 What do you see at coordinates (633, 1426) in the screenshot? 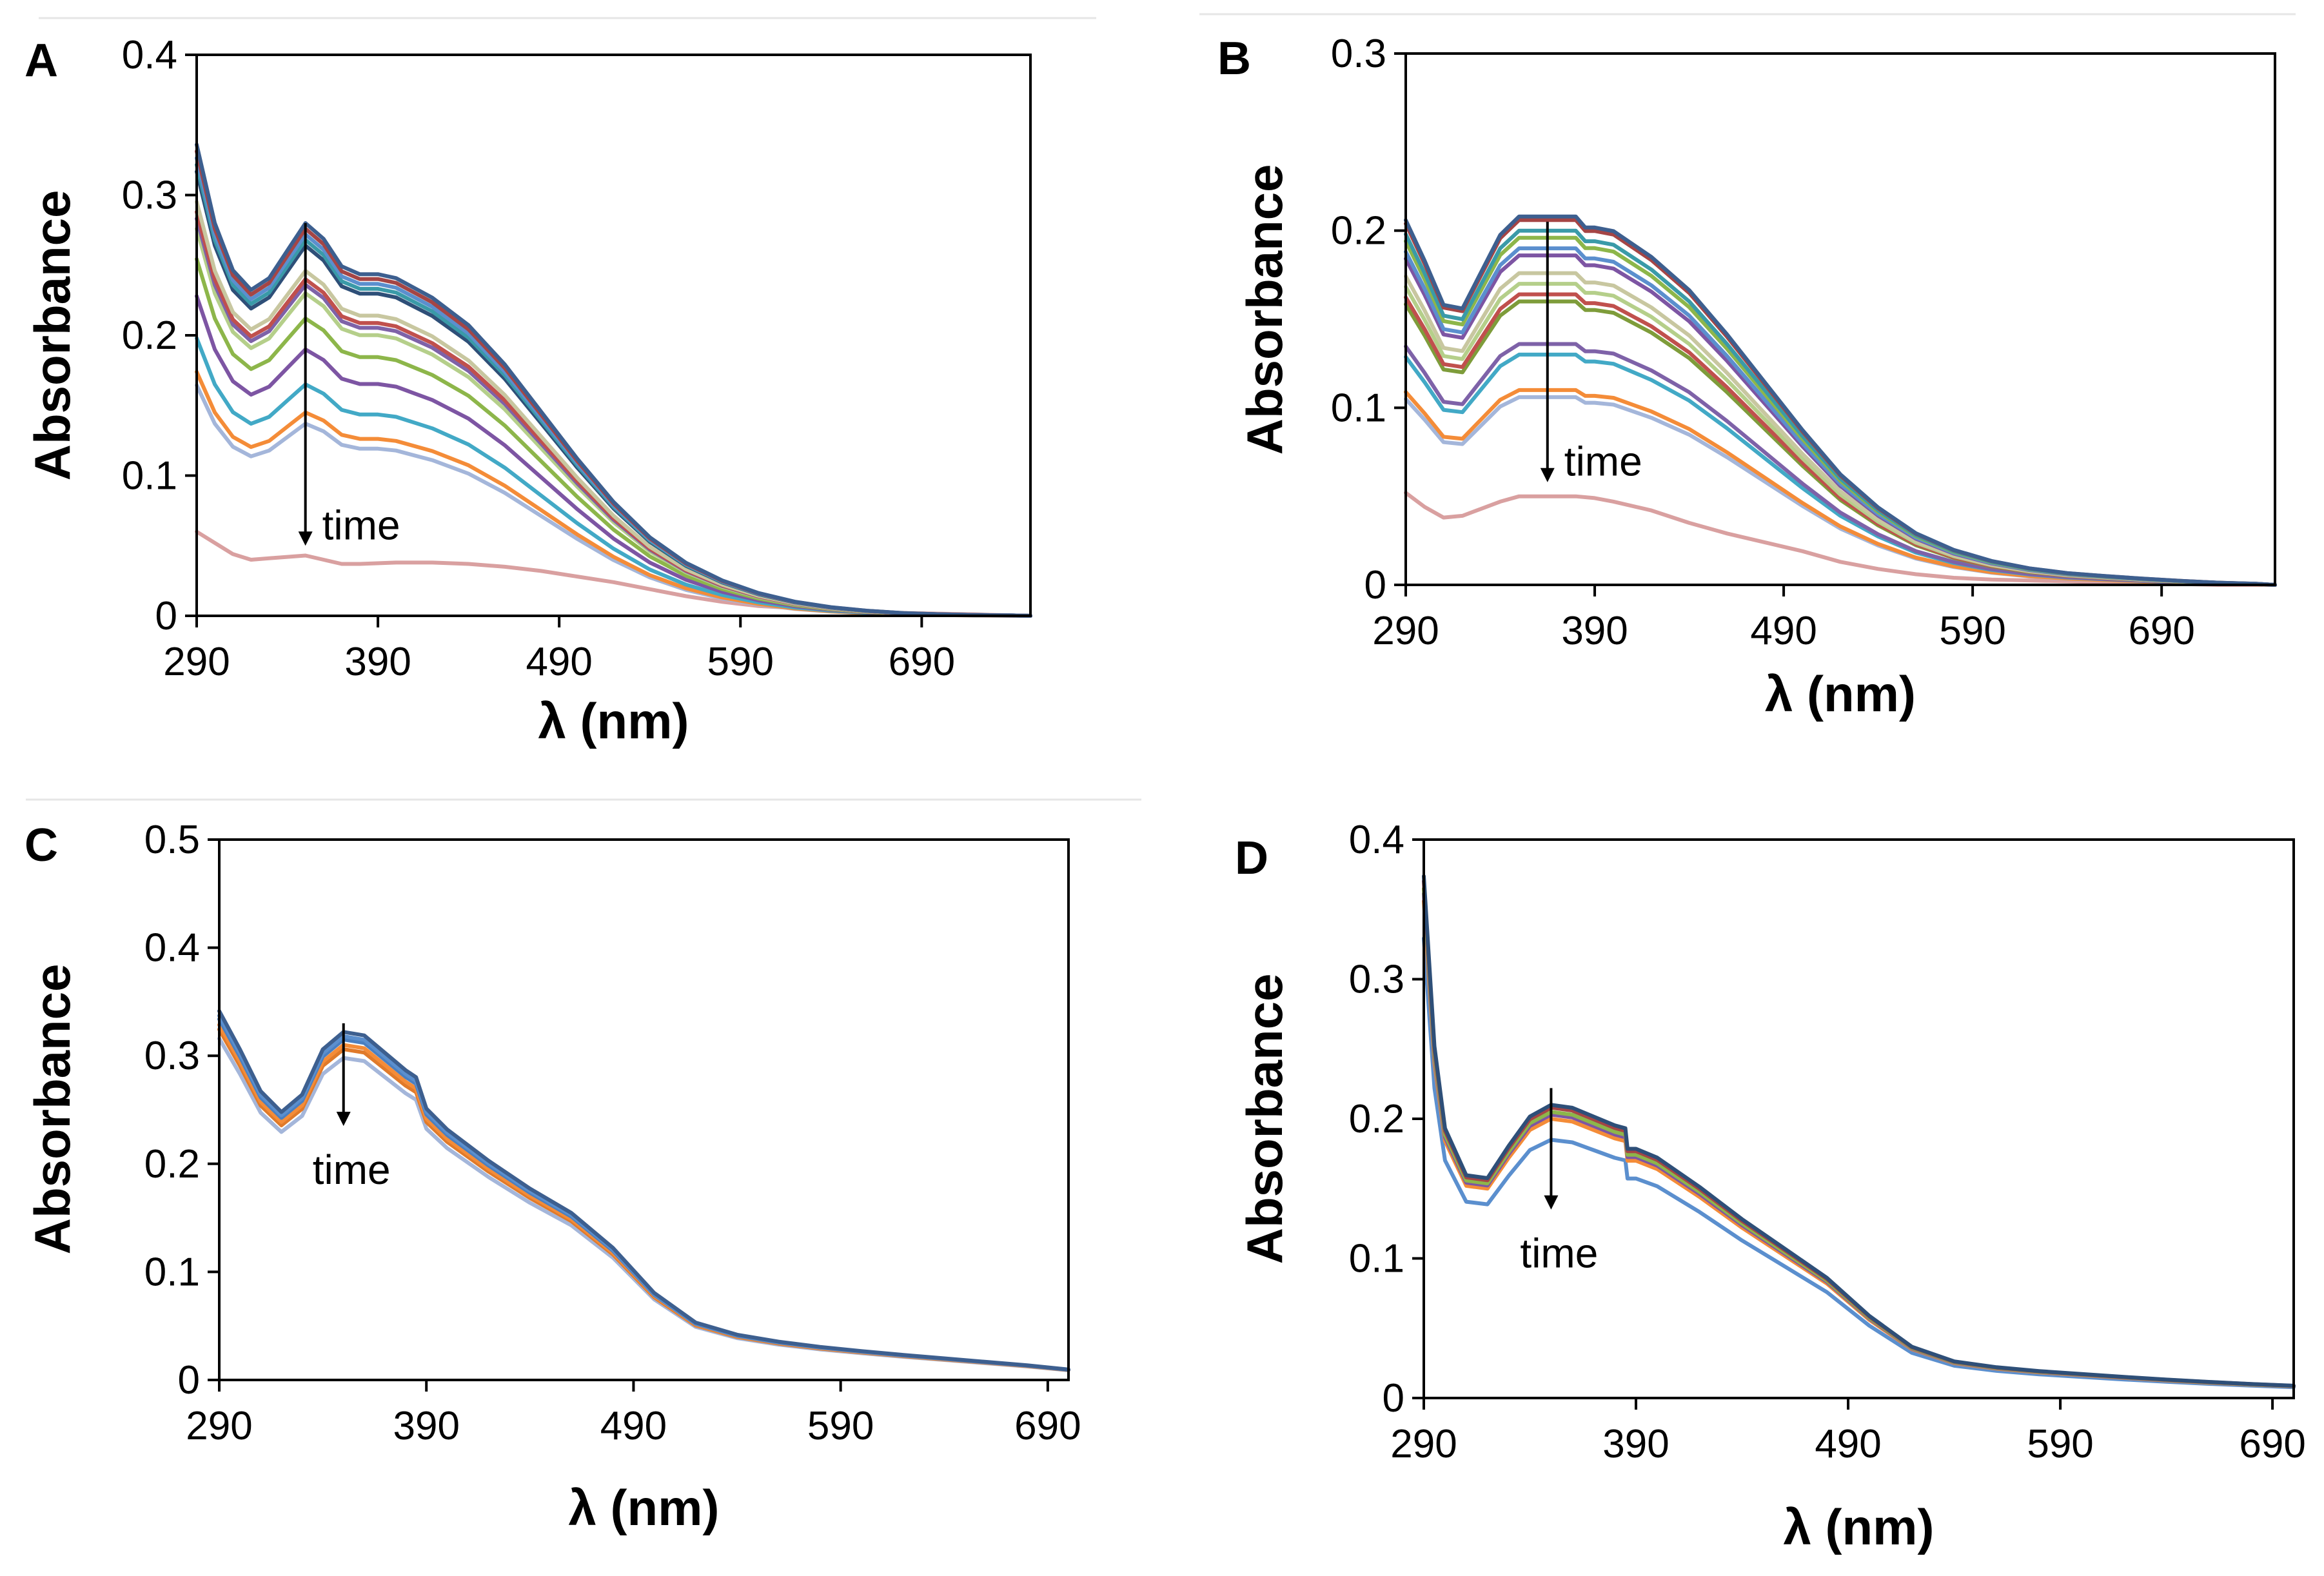
I see `x-tick-label-c: 490` at bounding box center [633, 1426].